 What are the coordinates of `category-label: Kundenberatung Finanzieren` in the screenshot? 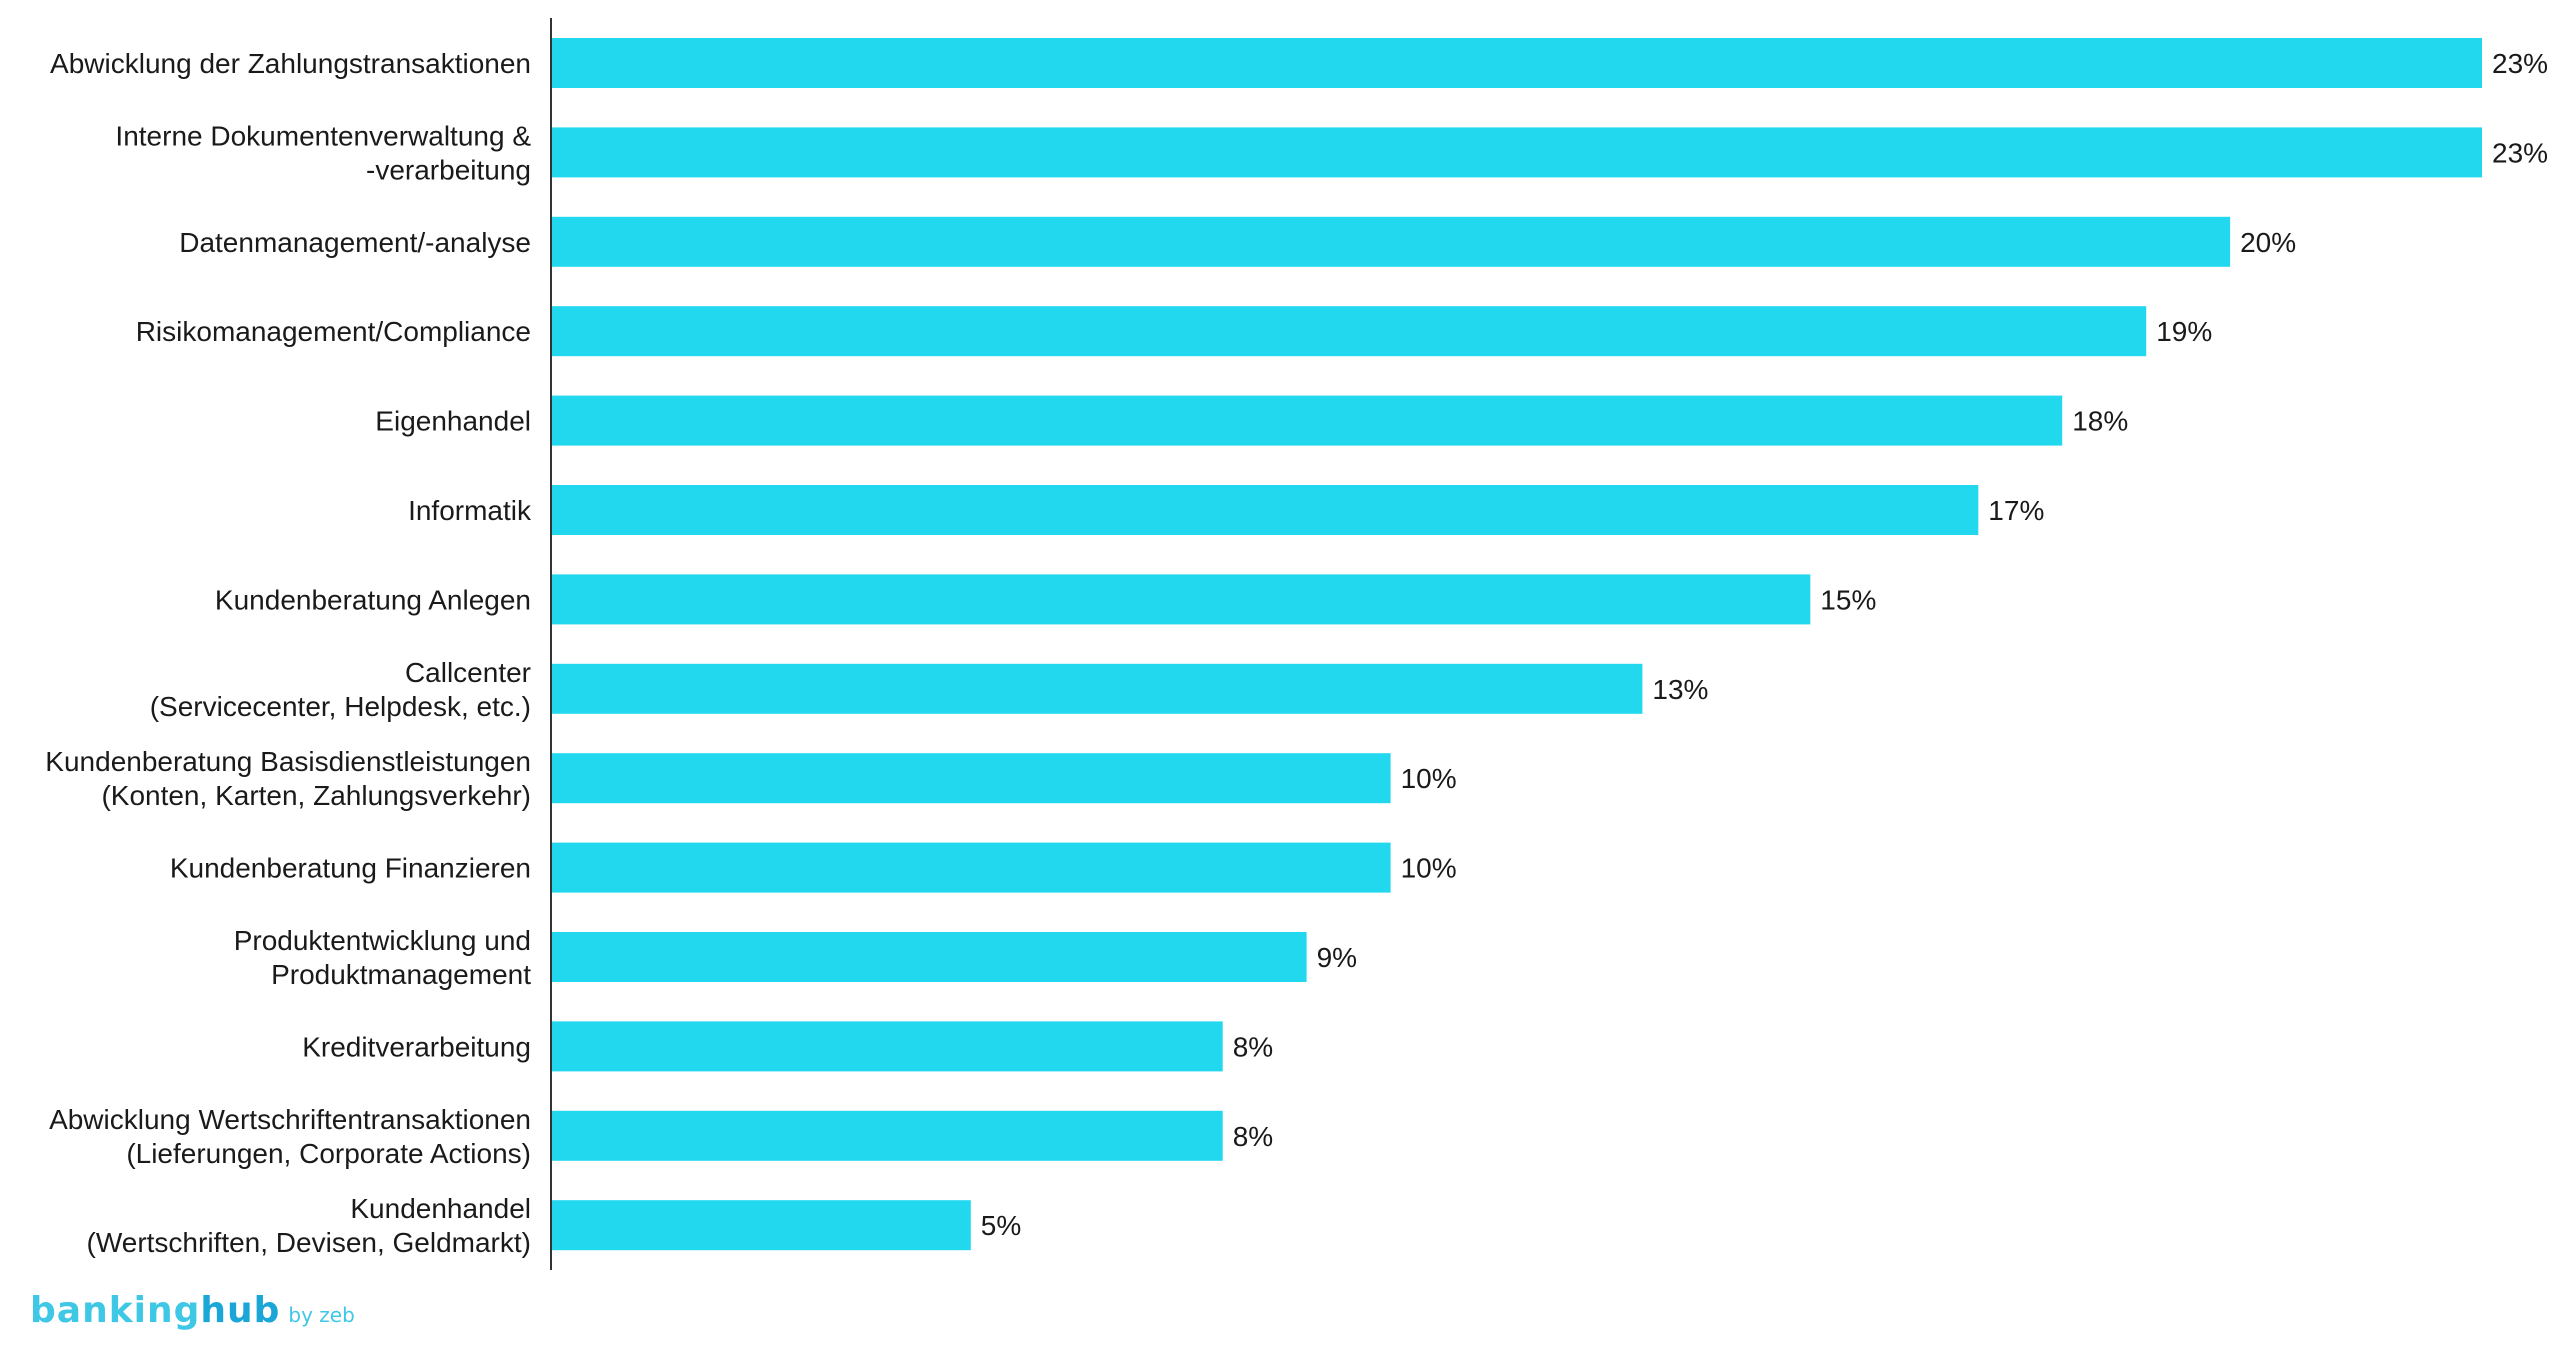 It's located at (350, 868).